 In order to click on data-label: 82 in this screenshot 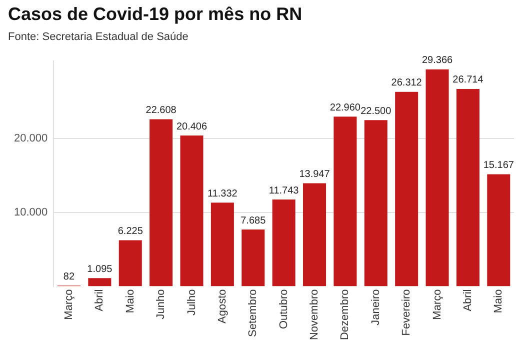, I will do `click(69, 276)`.